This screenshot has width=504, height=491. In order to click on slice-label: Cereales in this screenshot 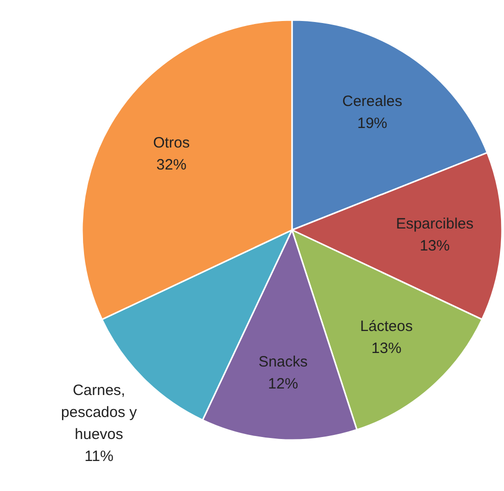, I will do `click(372, 101)`.